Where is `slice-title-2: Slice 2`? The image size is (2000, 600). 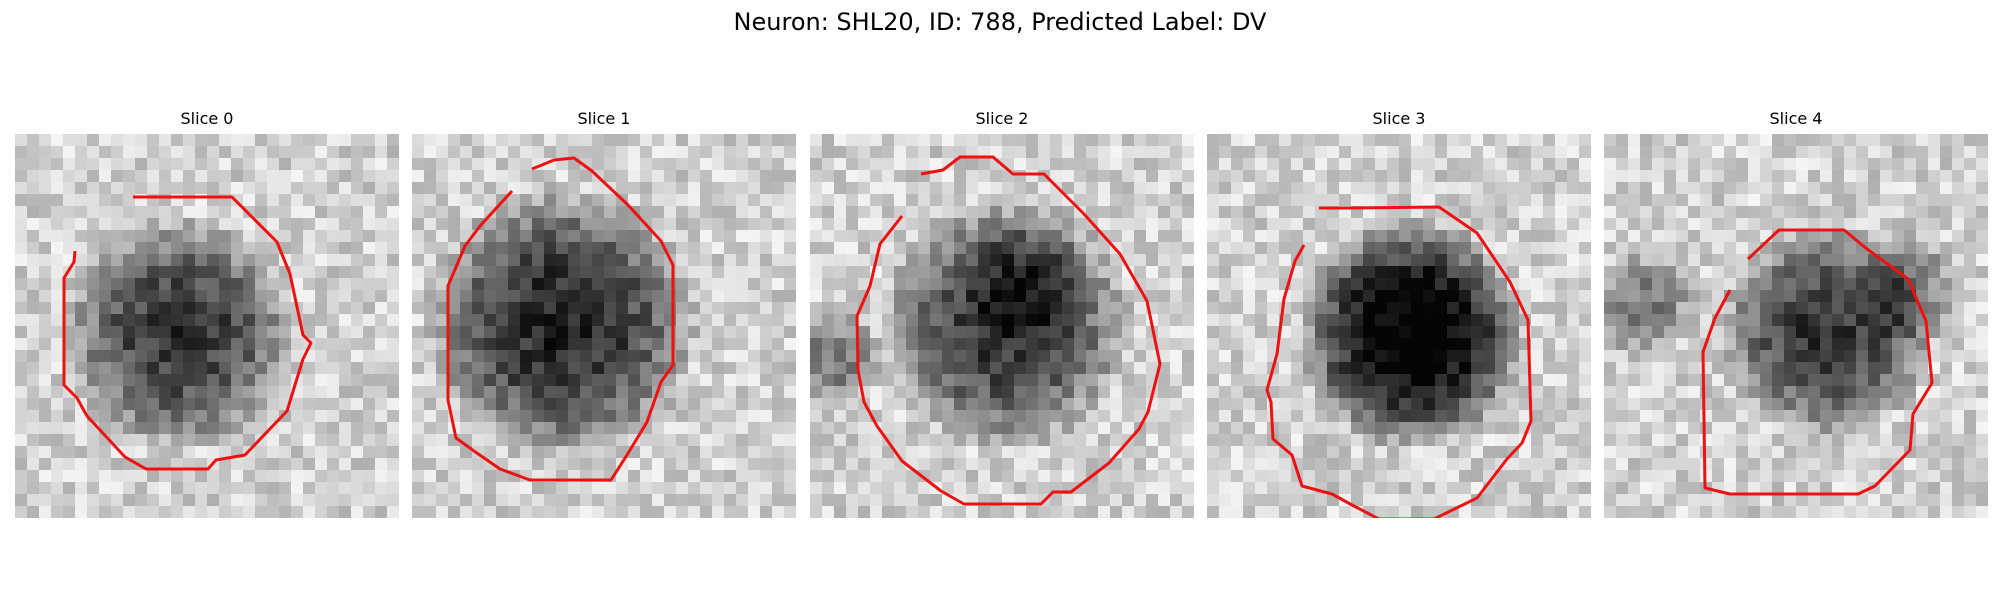 slice-title-2: Slice 2 is located at coordinates (1002, 118).